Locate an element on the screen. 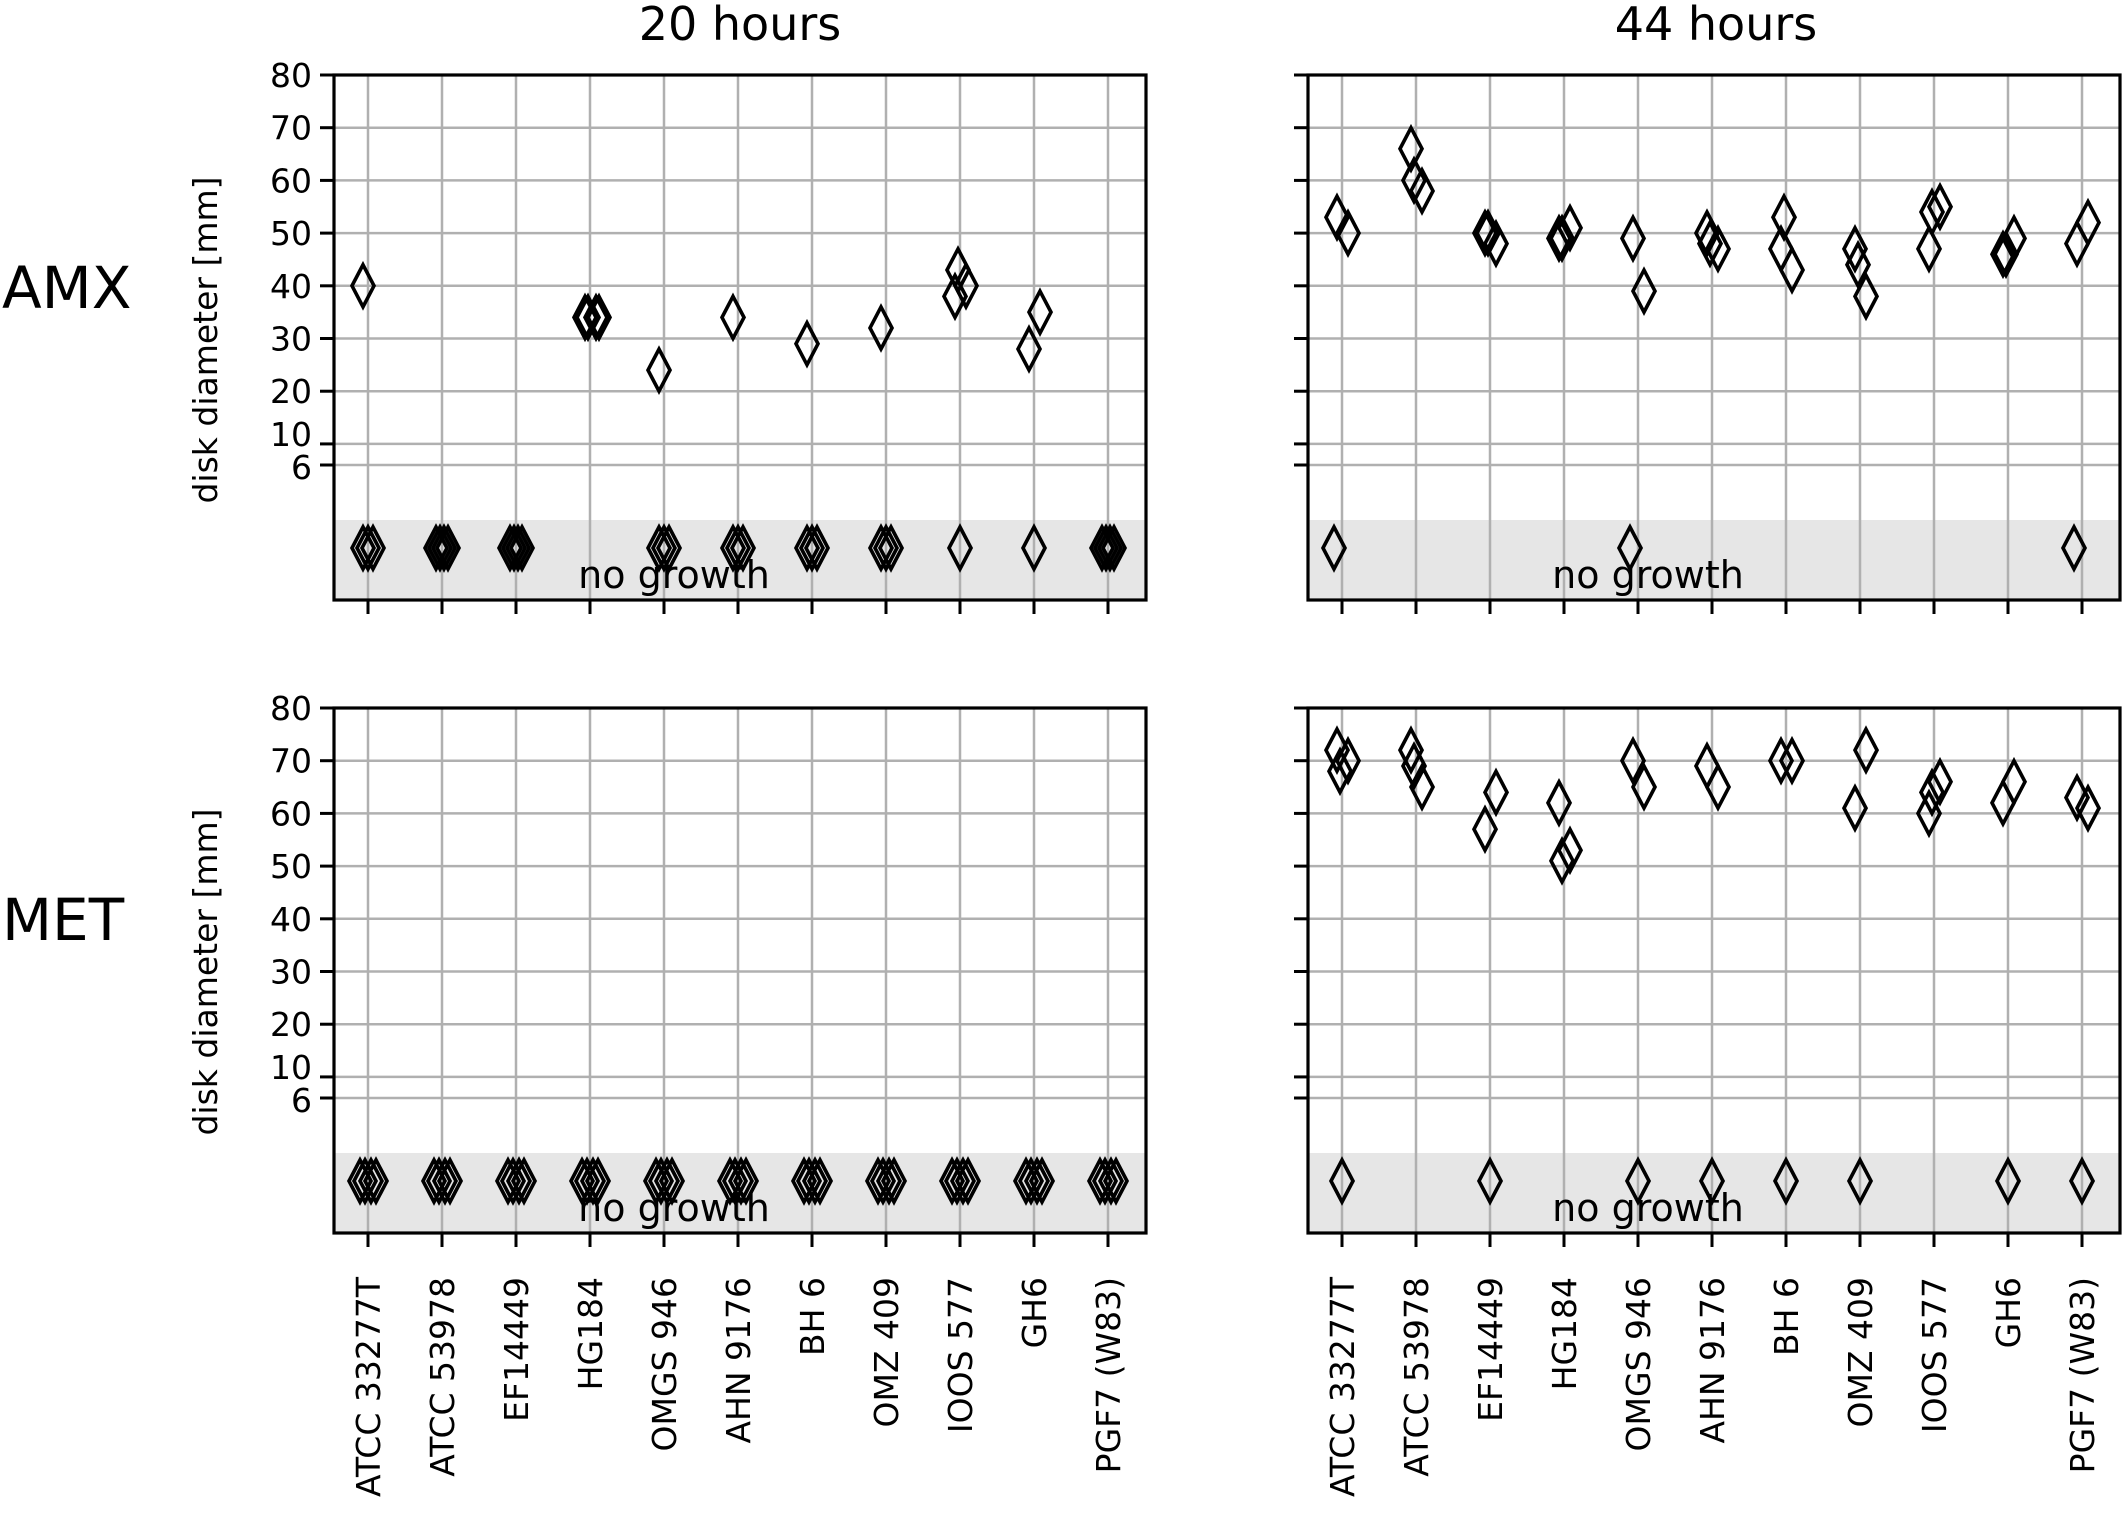 This screenshot has width=2128, height=1526. x-tick-label: IOOS 577 is located at coordinates (1934, 1355).